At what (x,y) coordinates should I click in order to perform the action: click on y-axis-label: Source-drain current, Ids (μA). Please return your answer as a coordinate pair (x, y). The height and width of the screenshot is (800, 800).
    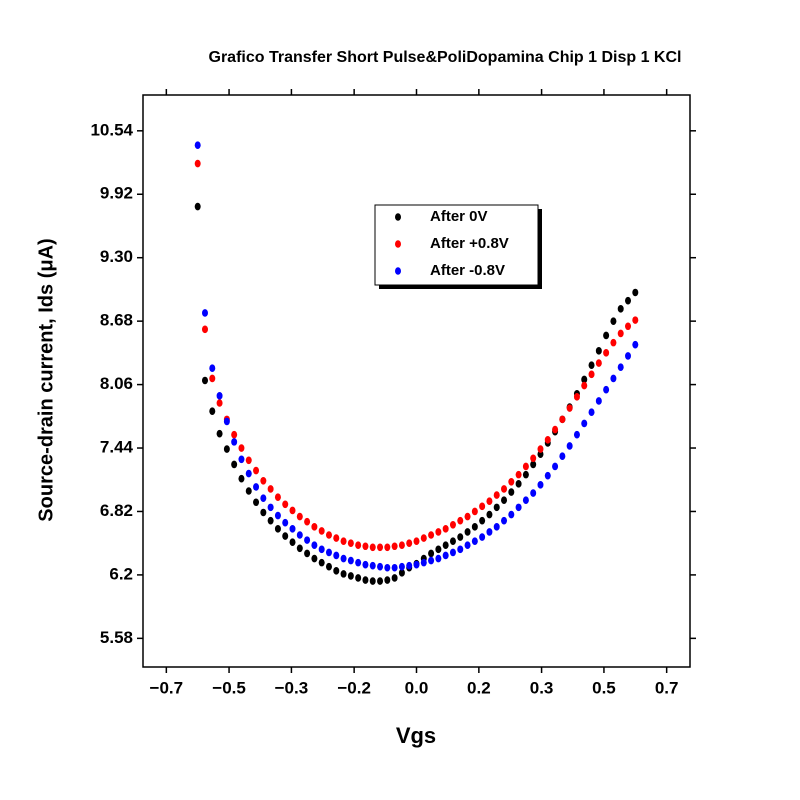
    Looking at the image, I should click on (46, 379).